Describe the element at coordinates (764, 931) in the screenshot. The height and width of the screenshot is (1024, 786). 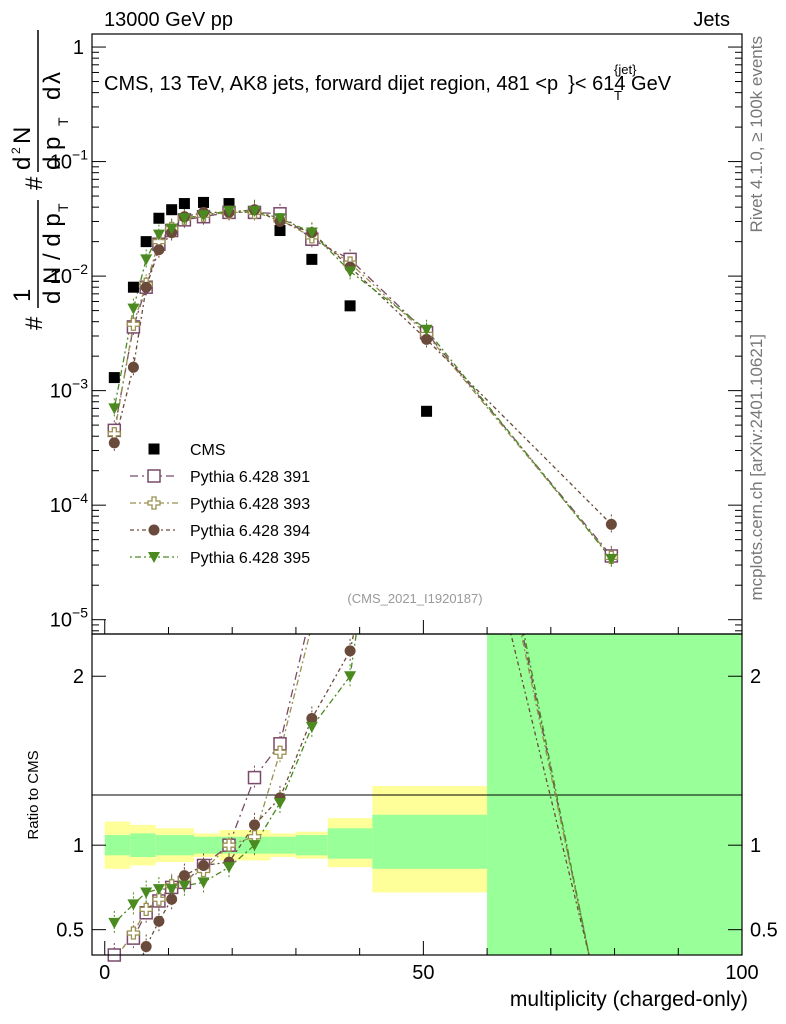
I see `ratio-tick-label-right: 0.5` at that location.